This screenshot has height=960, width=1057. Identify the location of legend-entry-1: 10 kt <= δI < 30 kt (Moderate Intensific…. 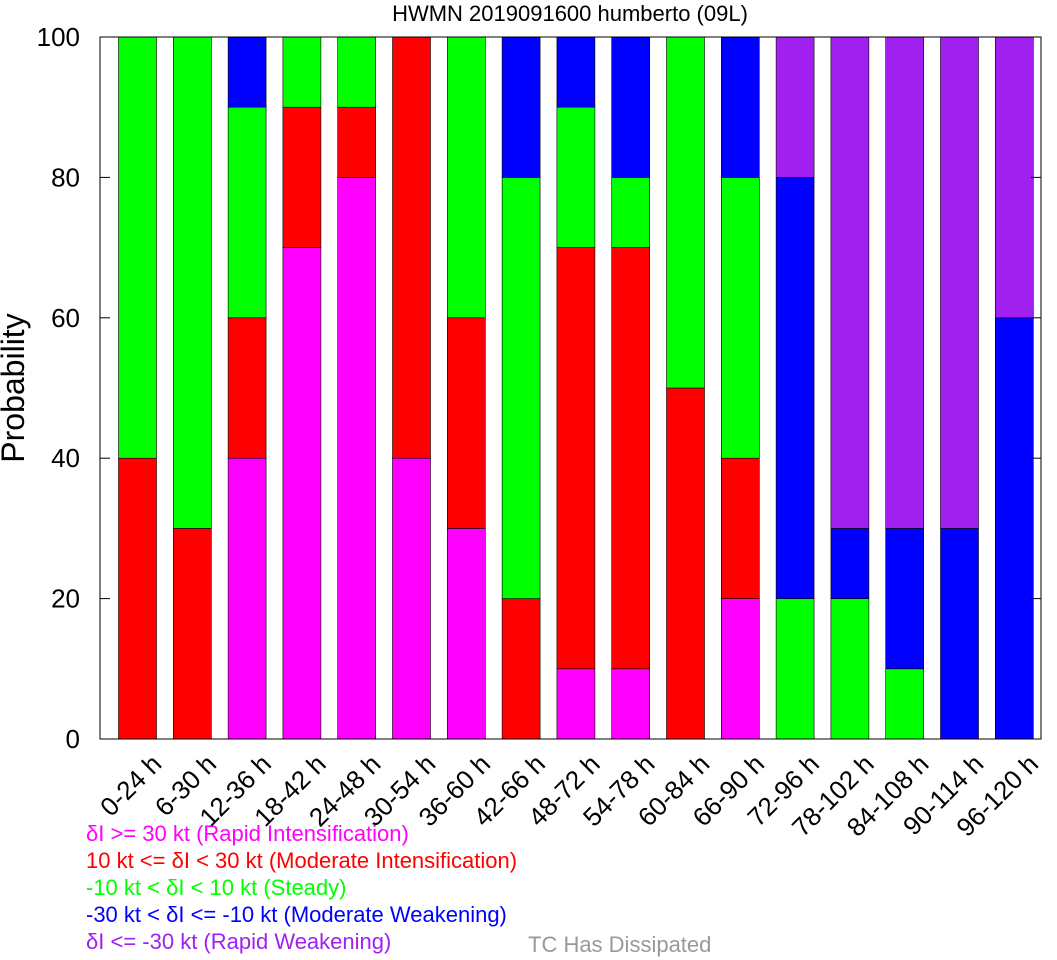
(301, 860).